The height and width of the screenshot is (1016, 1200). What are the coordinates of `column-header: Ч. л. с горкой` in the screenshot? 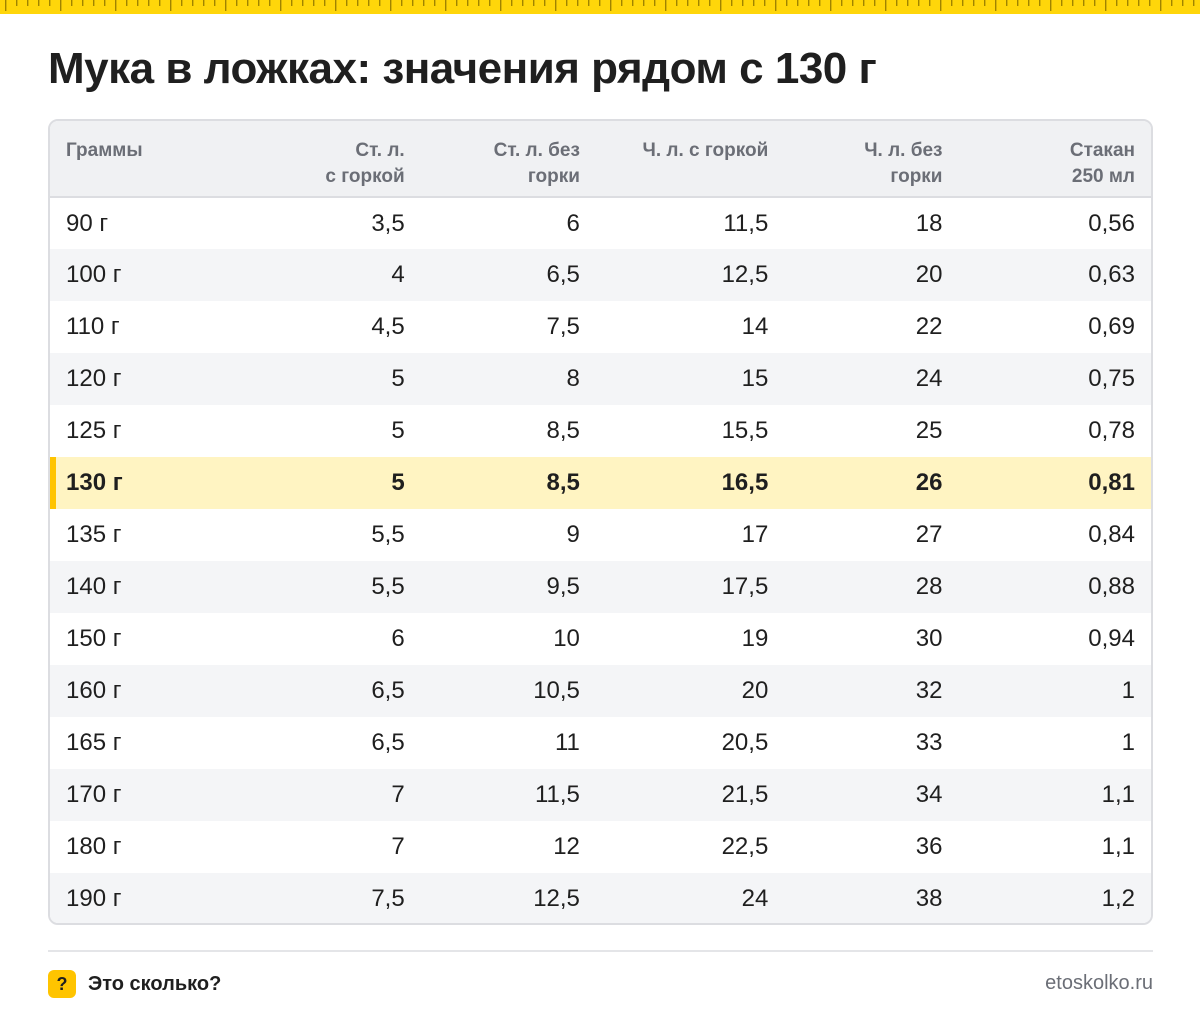 It's located at (690, 159).